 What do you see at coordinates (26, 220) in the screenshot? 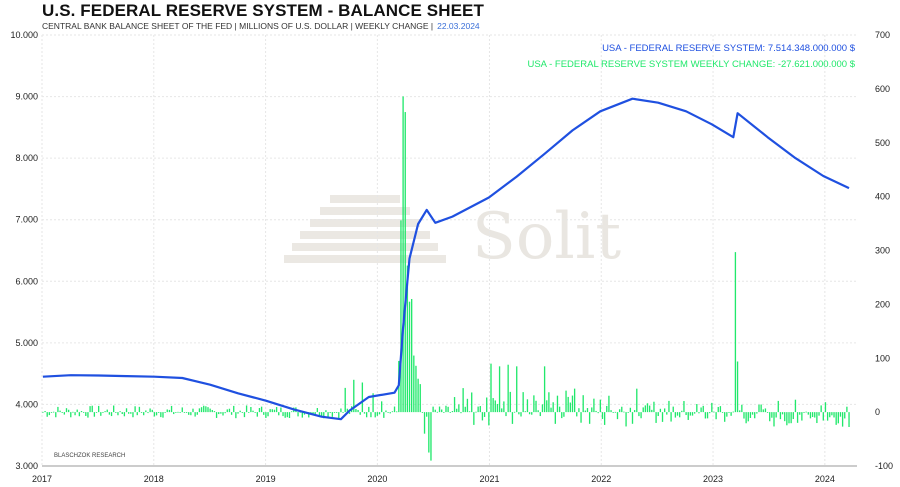
I see `y-left-tick-label: 7.000` at bounding box center [26, 220].